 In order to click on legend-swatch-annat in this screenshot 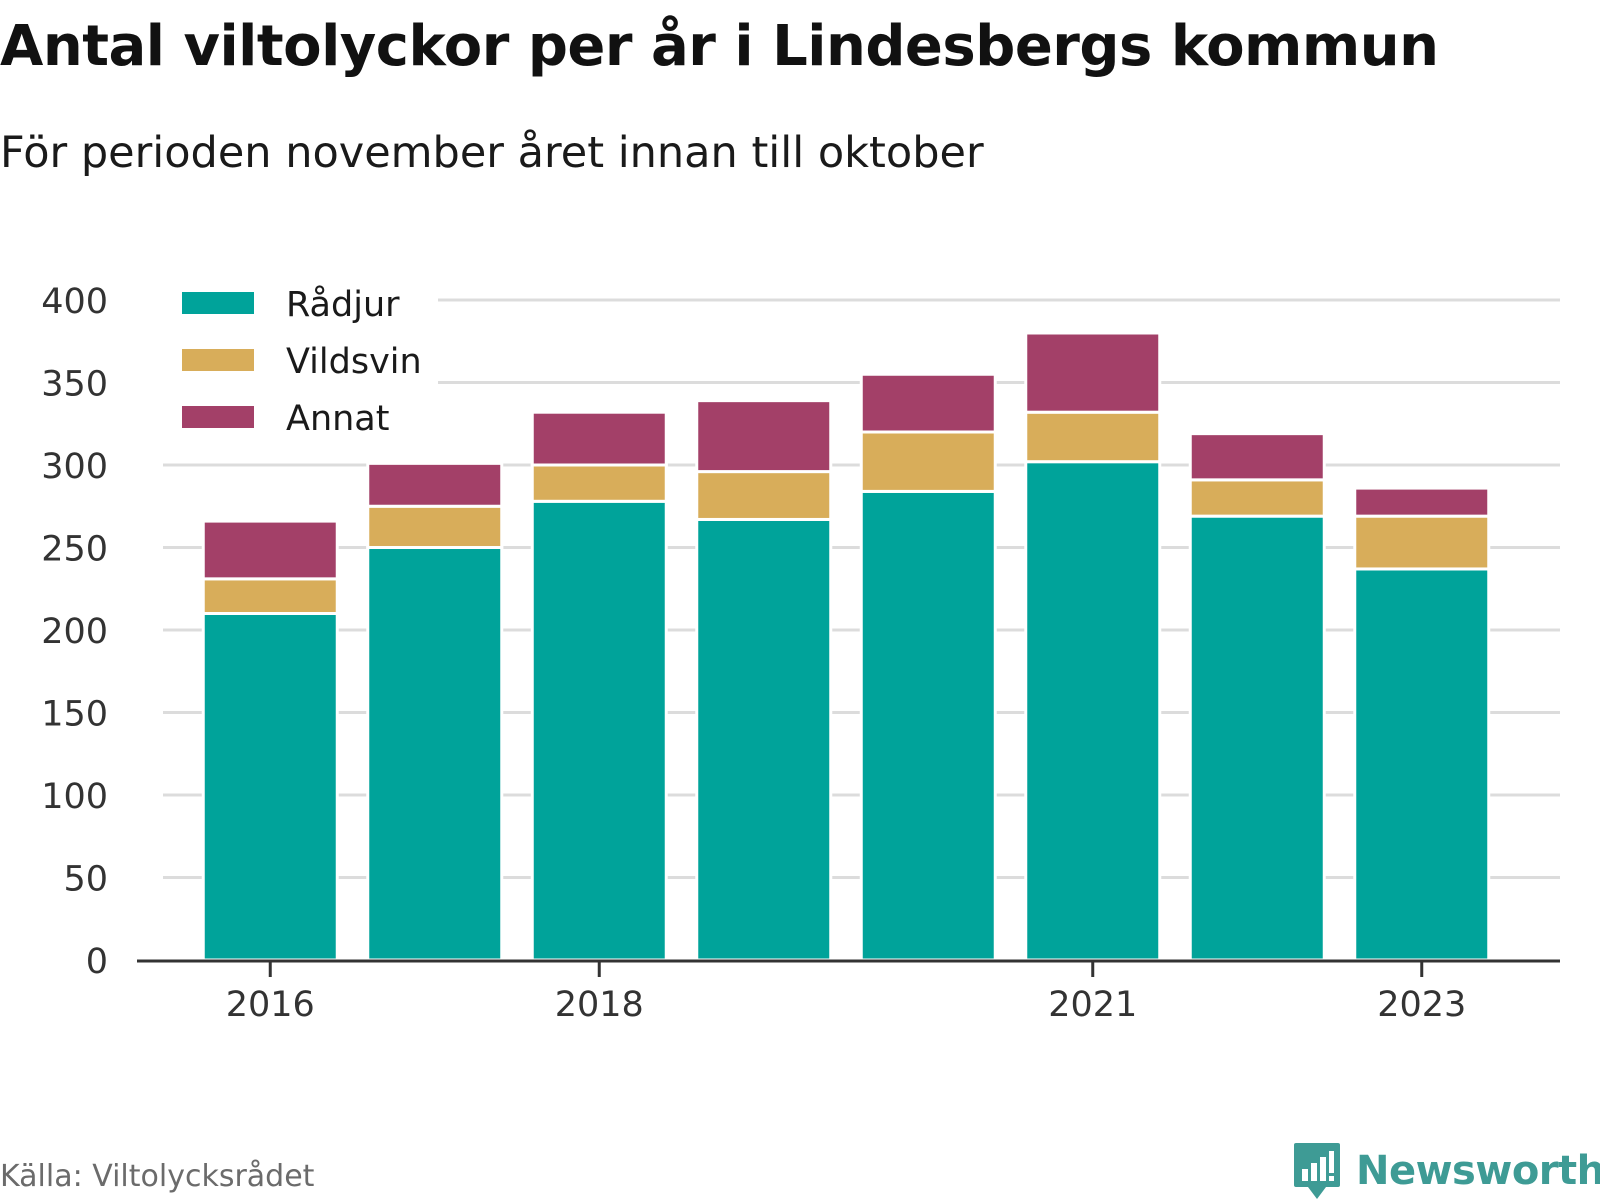, I will do `click(218, 417)`.